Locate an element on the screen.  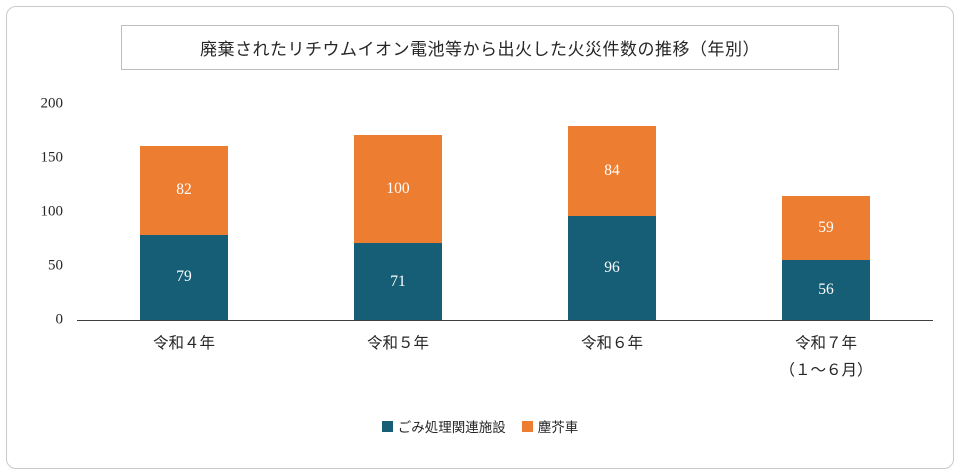
y-tick-label: 100 is located at coordinates (52, 211).